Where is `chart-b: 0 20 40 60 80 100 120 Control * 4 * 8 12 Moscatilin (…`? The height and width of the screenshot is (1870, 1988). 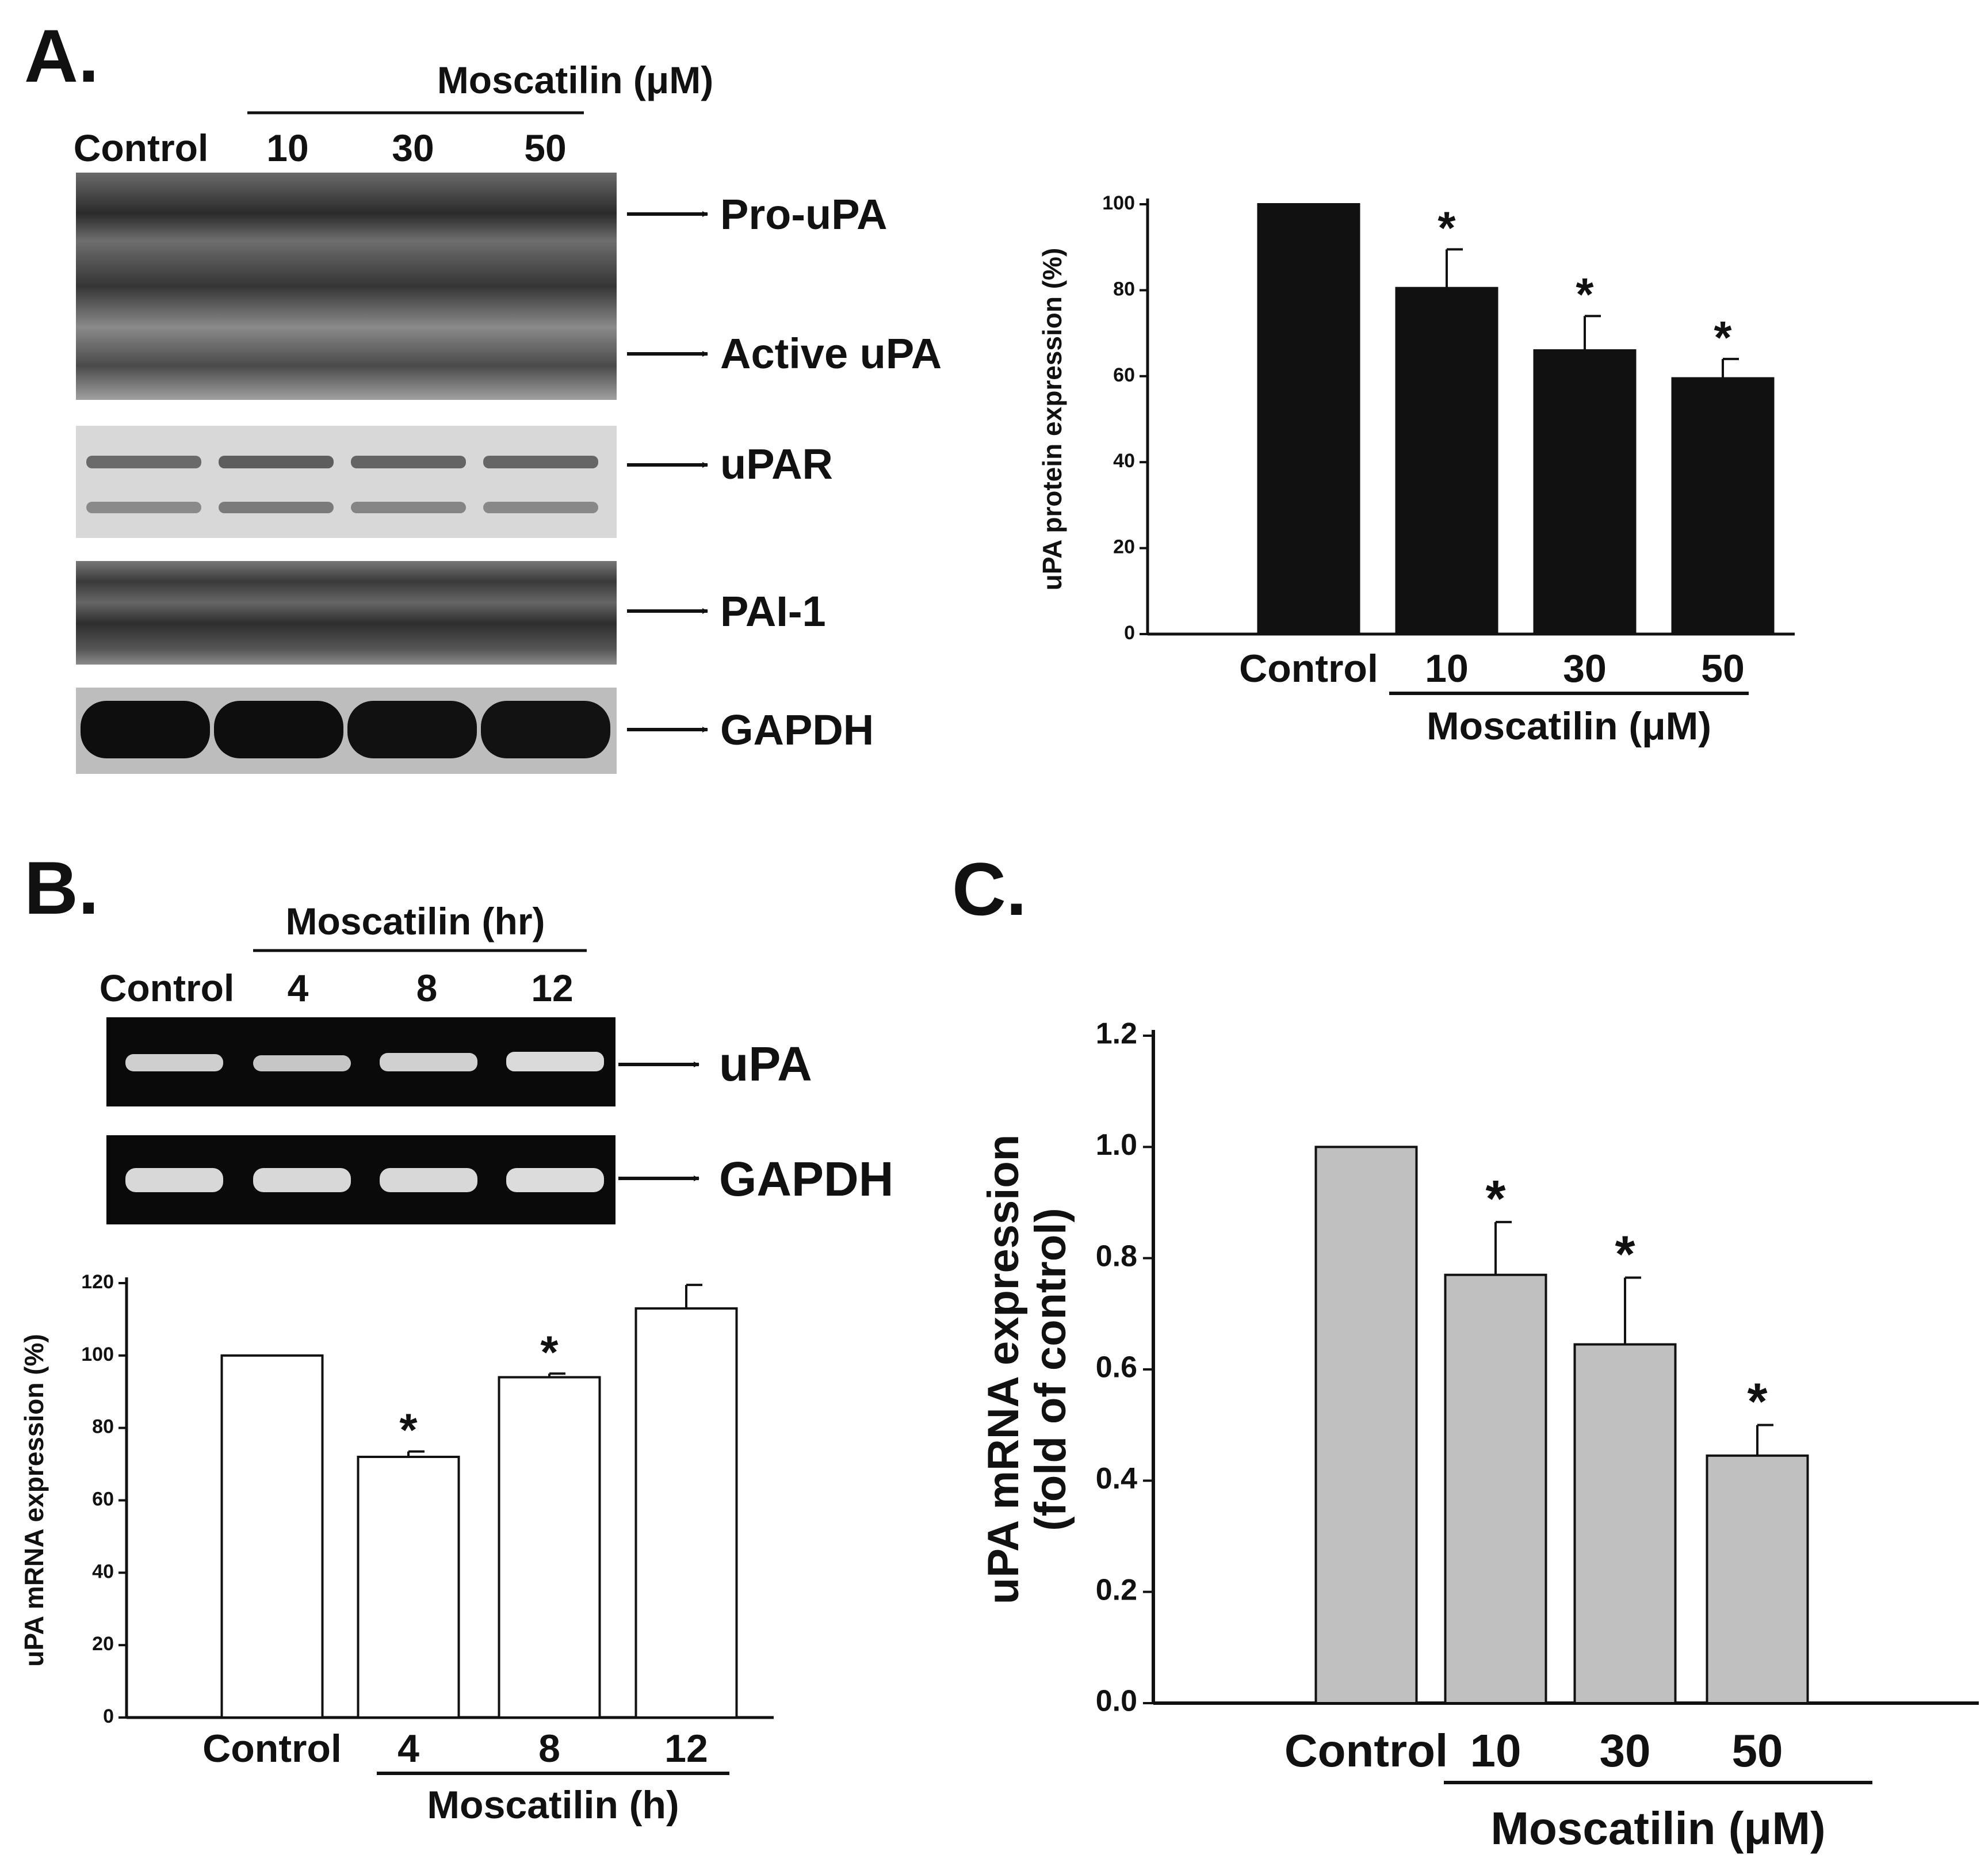
chart-b: 0 20 40 60 80 100 120 Control * 4 * 8 12 Moscatilin (… is located at coordinates (397, 1549).